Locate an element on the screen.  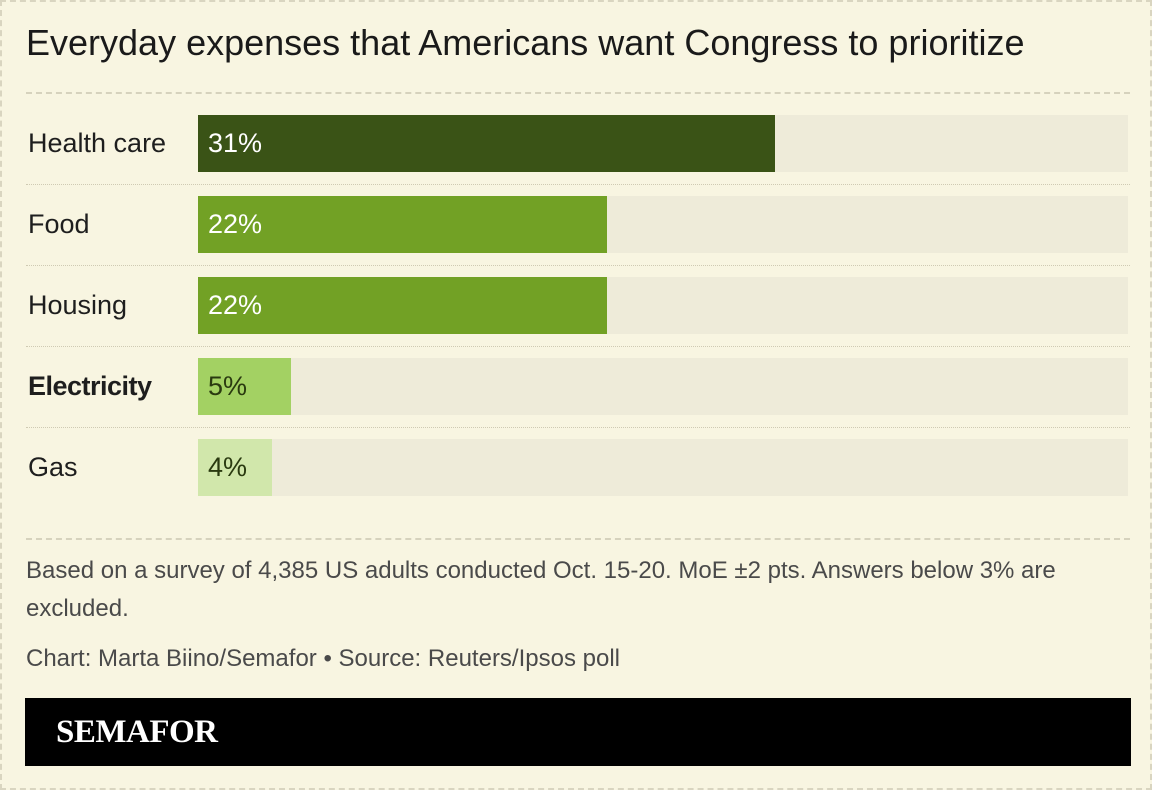
value-label-housing: 22% is located at coordinates (235, 305).